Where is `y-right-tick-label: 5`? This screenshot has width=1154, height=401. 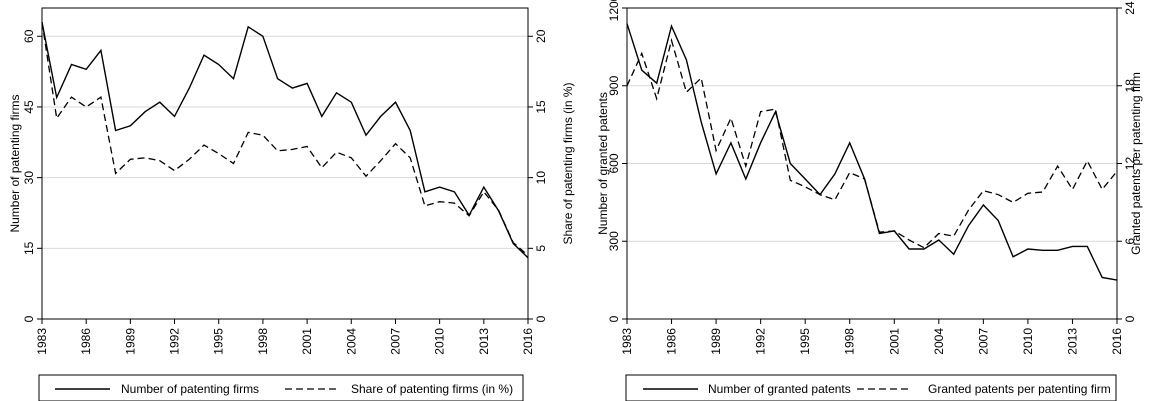 y-right-tick-label: 5 is located at coordinates (541, 248).